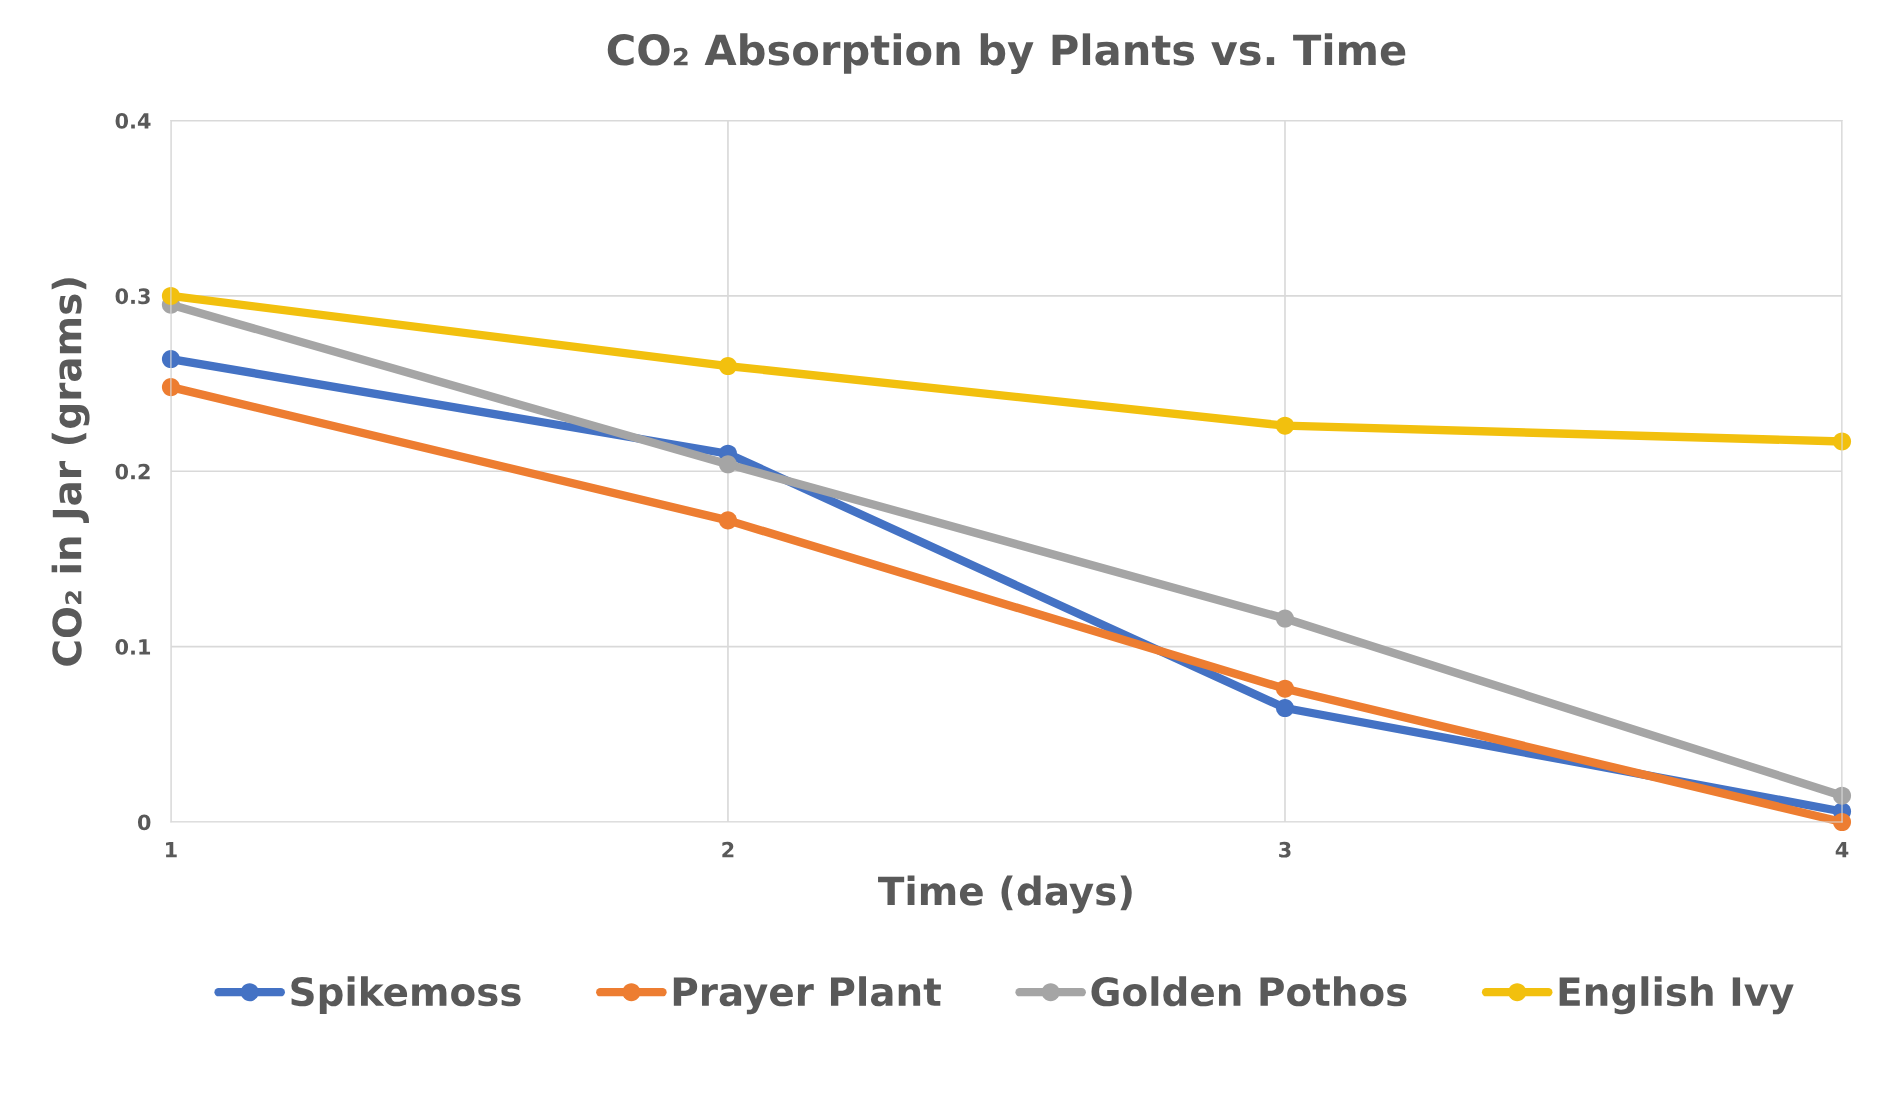 This screenshot has height=1096, width=1899. What do you see at coordinates (1005, 894) in the screenshot?
I see `x-axis-title: Time (days)` at bounding box center [1005, 894].